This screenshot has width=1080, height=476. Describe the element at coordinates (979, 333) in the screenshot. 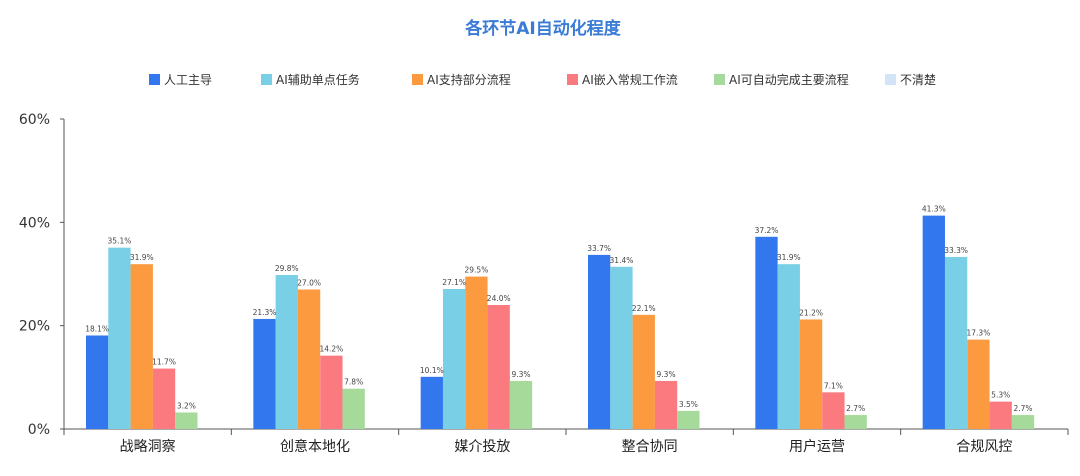

I see `data-label: 17.3%` at that location.